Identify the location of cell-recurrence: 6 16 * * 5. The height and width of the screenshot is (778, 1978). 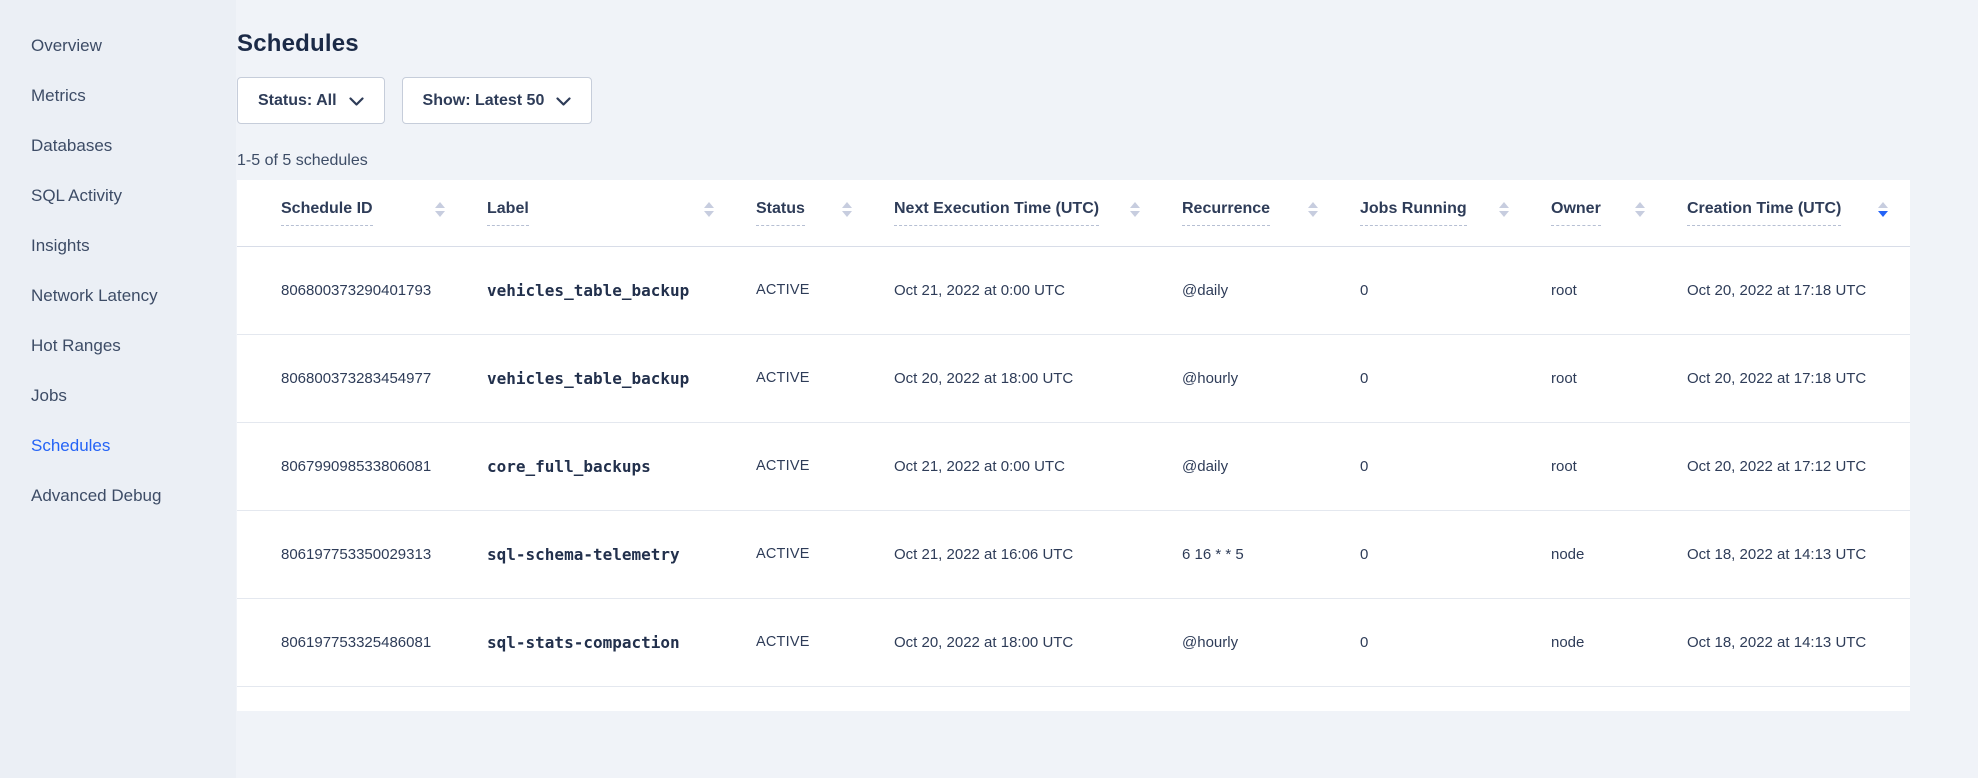
(1271, 554).